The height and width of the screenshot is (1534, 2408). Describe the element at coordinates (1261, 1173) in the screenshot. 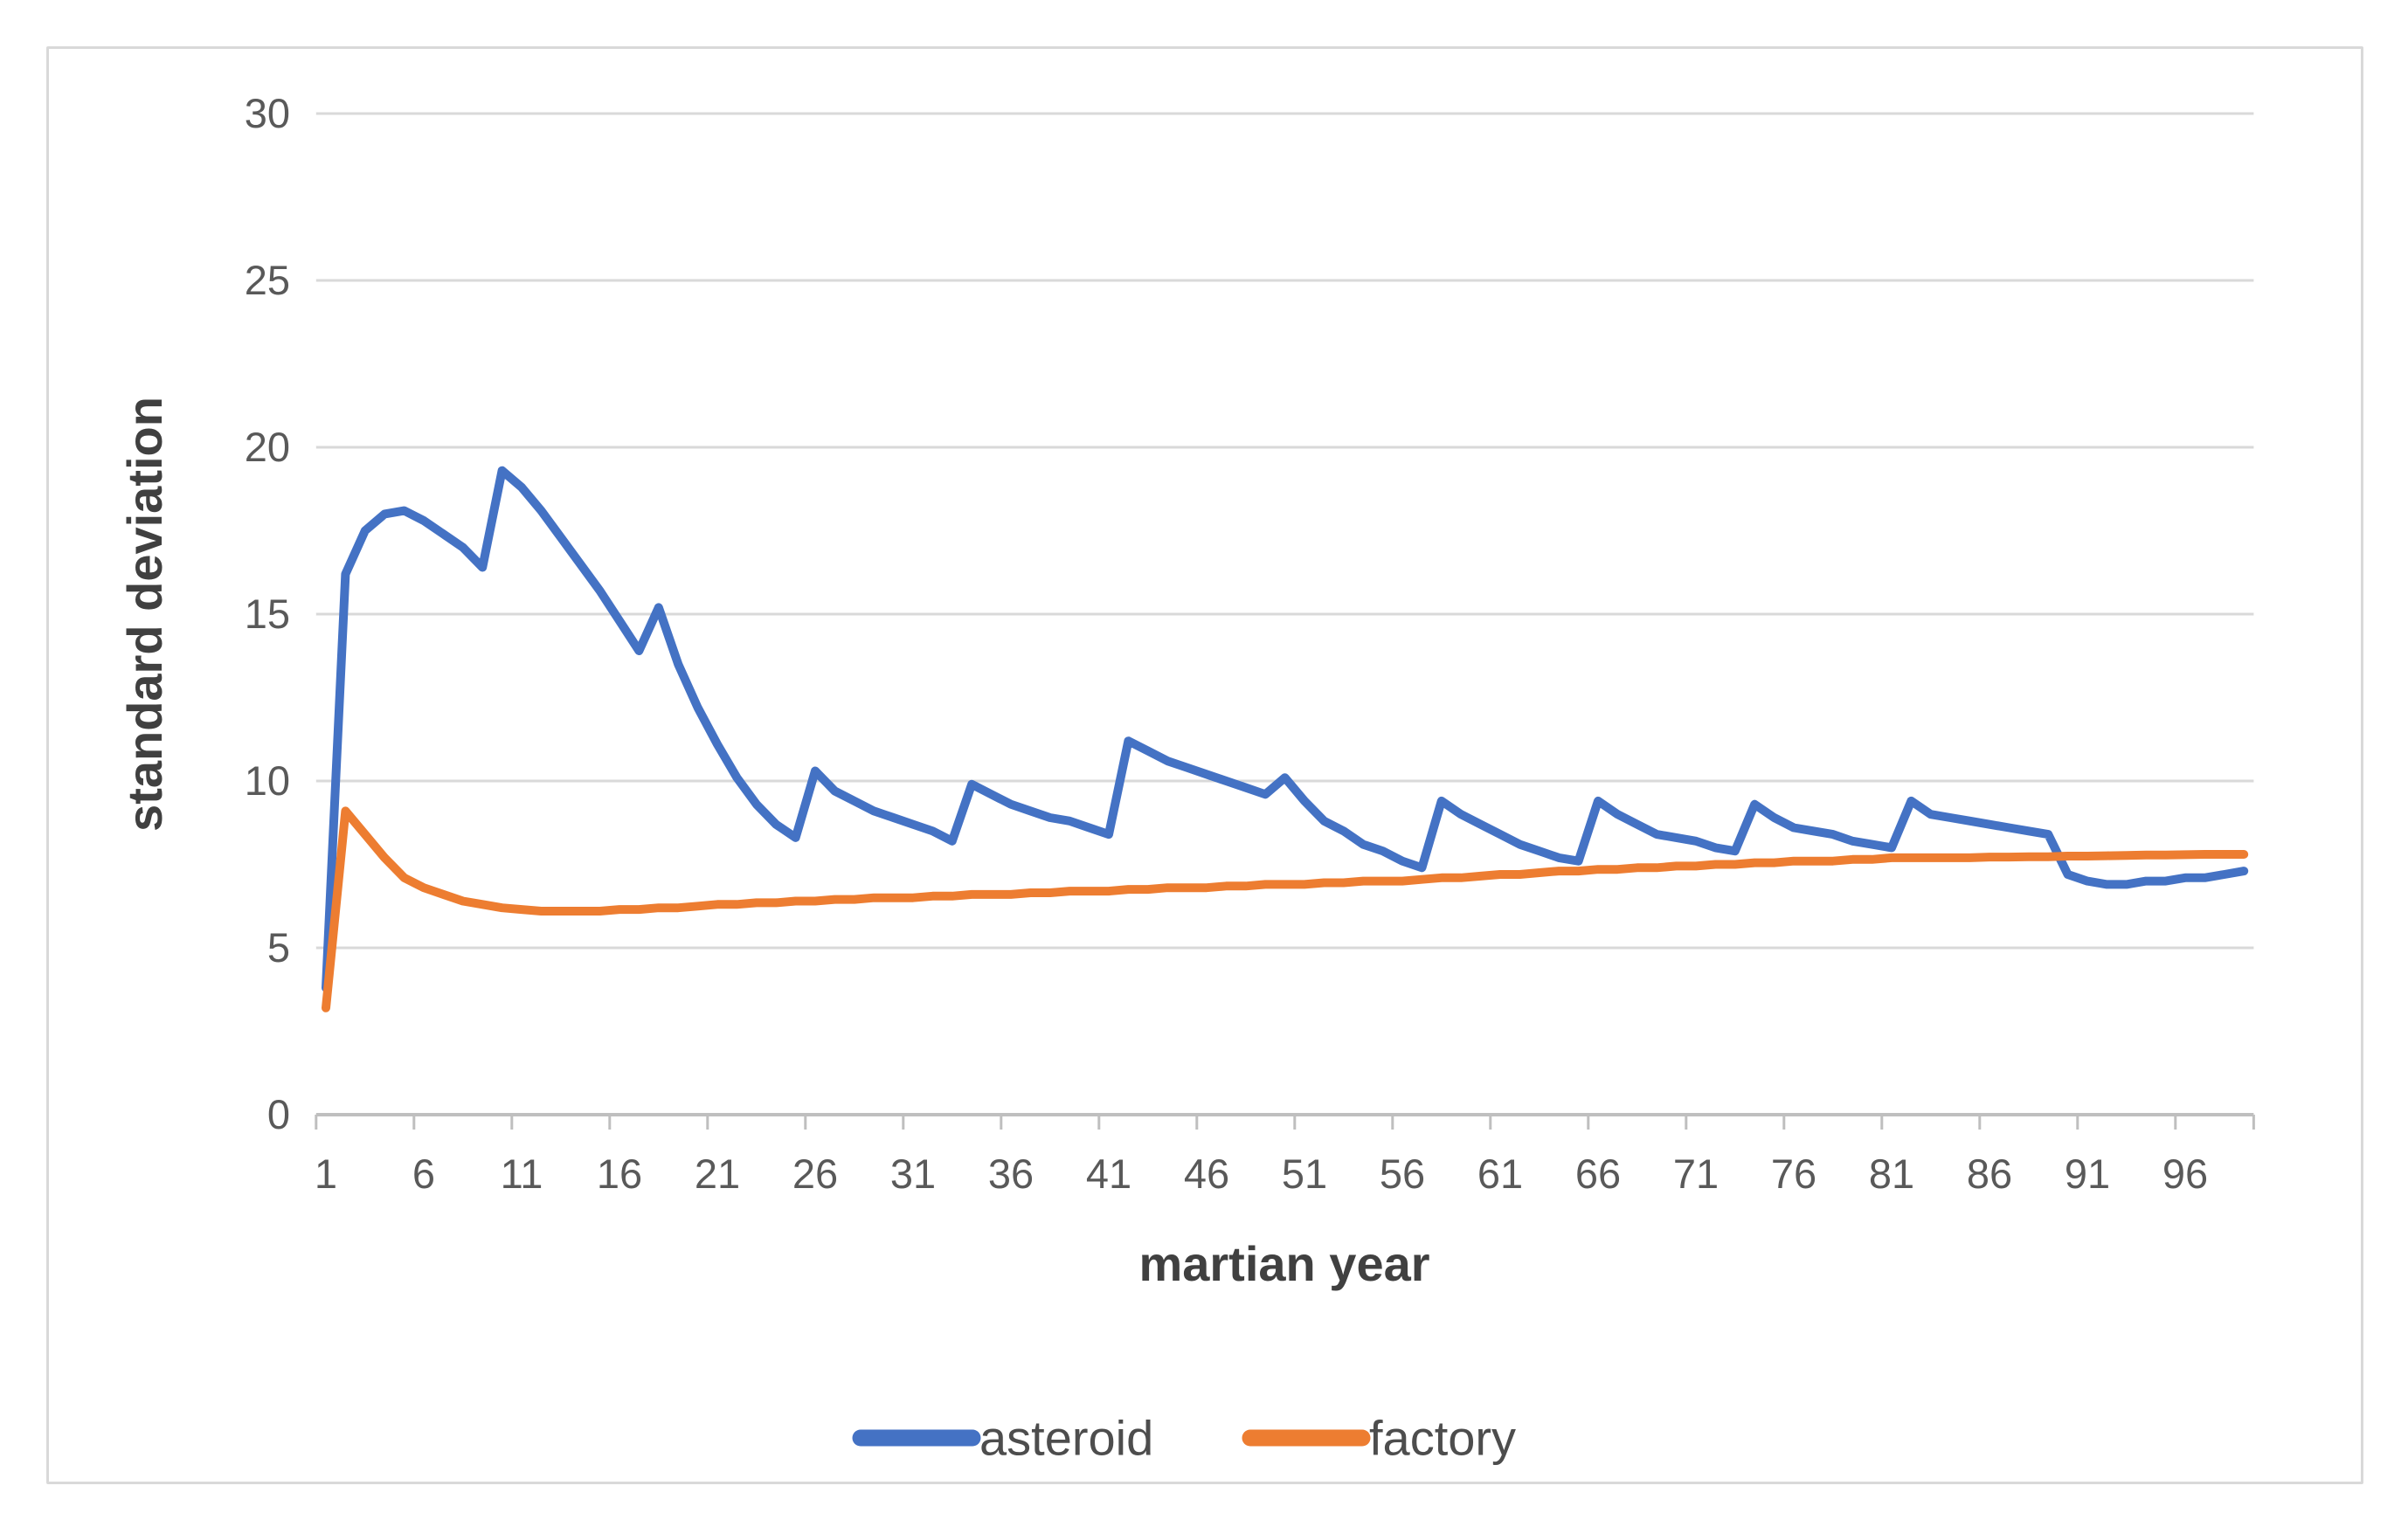

I see `x-axis-tick-labels: 1 6 11 16 21 26 31 36 41 46 51 56 61 66 71 76 81 86 91 96` at that location.